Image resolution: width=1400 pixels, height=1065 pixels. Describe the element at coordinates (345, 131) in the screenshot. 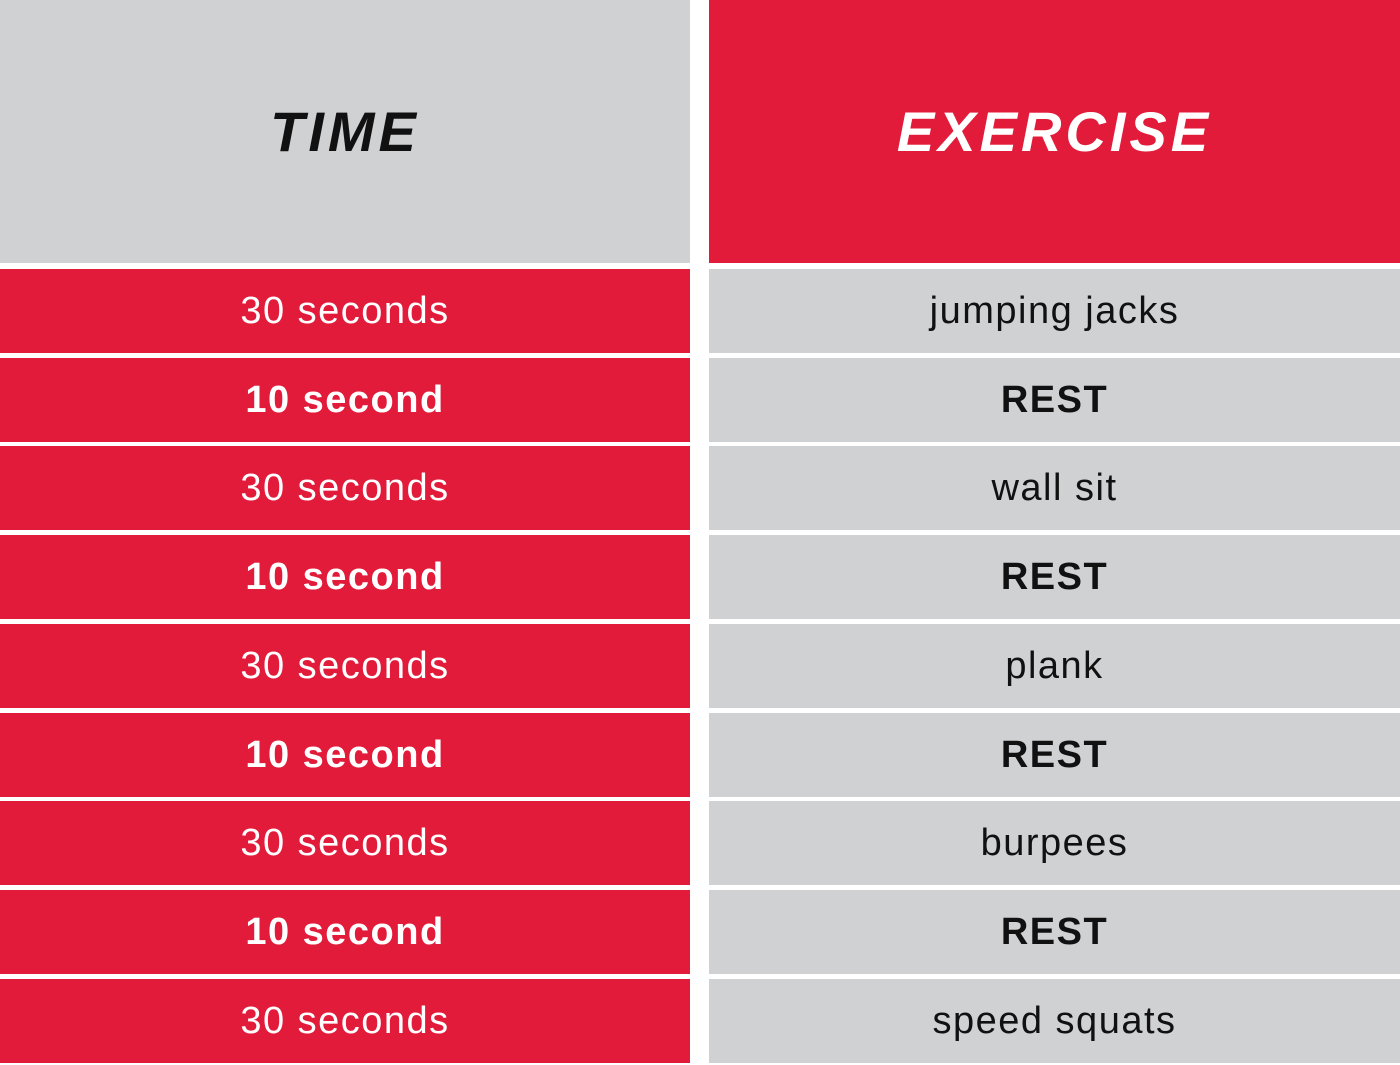

I see `time-column-header: TIME` at that location.